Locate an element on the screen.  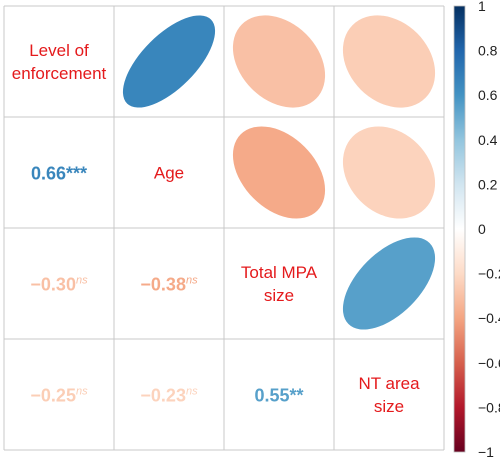
colorbar-tick-label: 1 is located at coordinates (482, 7).